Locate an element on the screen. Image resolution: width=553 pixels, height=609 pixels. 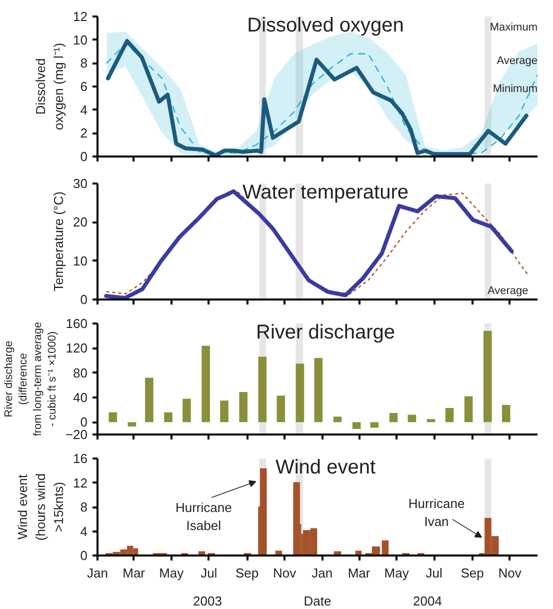
y-tick-label: 120 is located at coordinates (77, 348).